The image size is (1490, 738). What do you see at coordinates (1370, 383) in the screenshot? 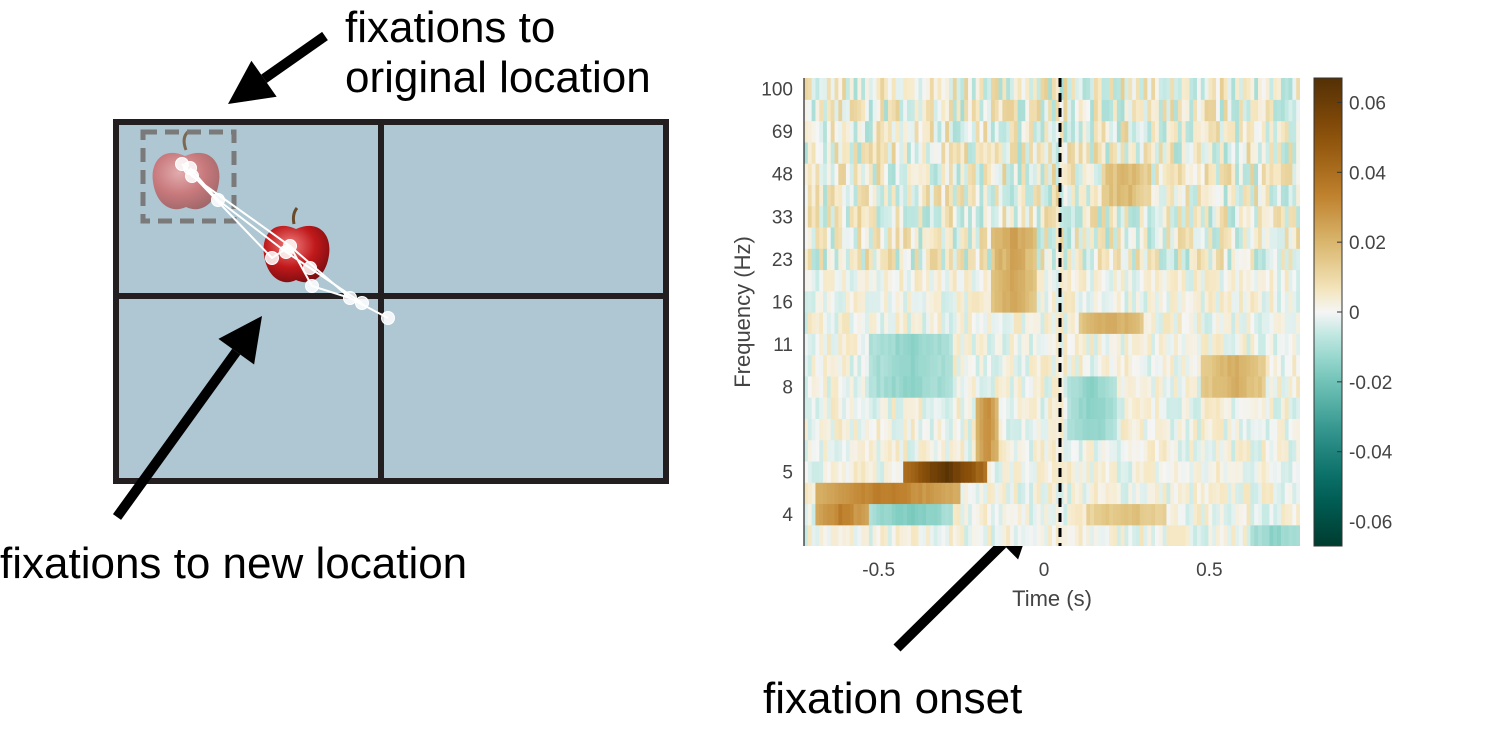
I see `colorbar-tick-label: -0.02` at bounding box center [1370, 383].